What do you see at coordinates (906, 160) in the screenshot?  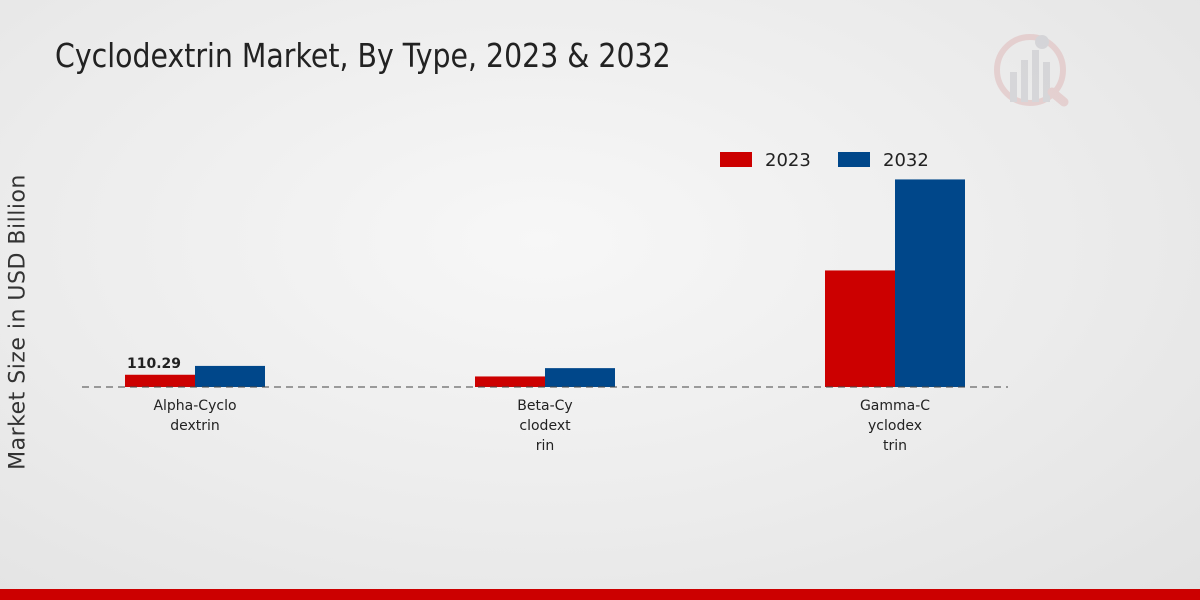 I see `legend-label-2032: 2032` at bounding box center [906, 160].